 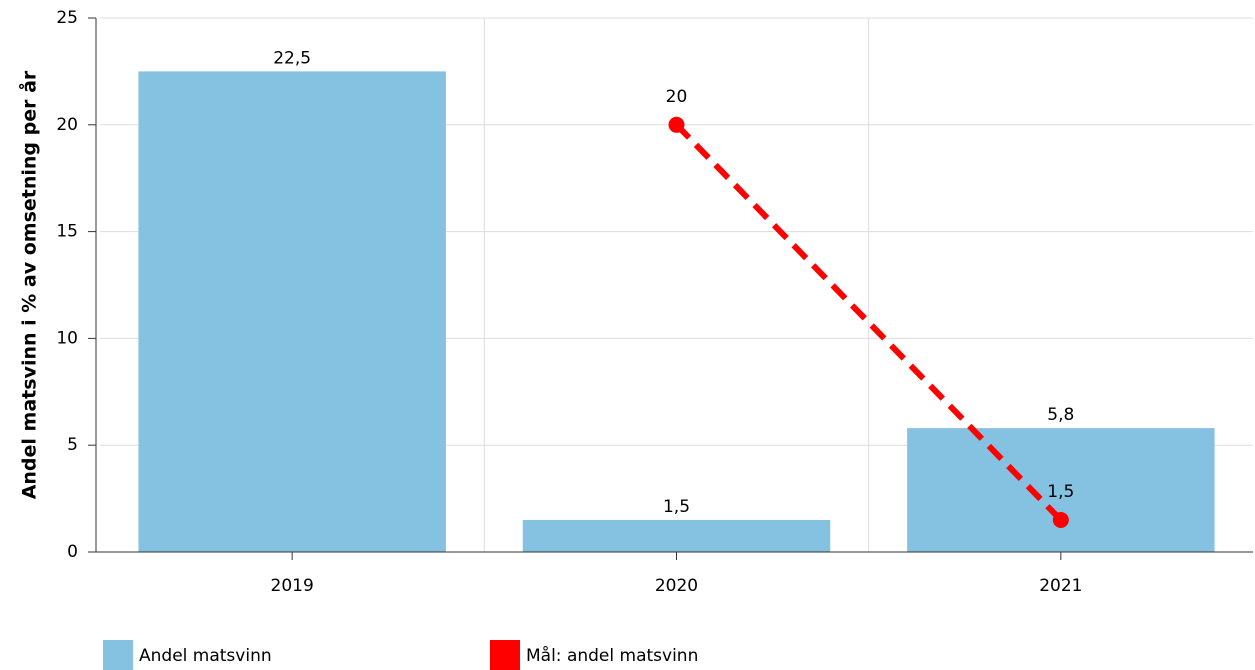 I want to click on legend-label: Andel matsvinn, so click(x=205, y=656).